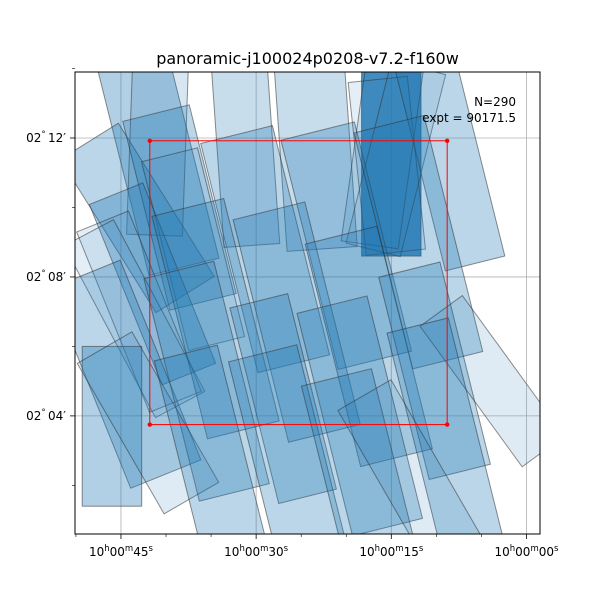  I want to click on y-axis-ticks: 02° 12′ 02° 08′ 02° 04′, so click(50, 277).